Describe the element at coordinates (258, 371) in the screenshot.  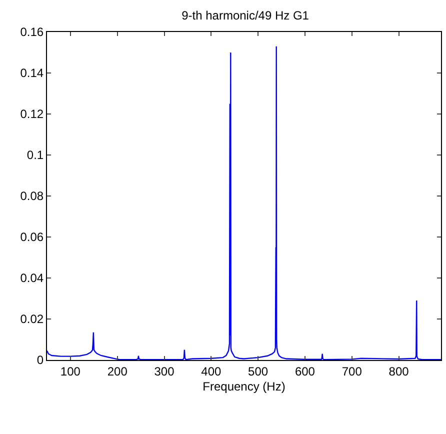
I see `x-tick-label: 500` at that location.